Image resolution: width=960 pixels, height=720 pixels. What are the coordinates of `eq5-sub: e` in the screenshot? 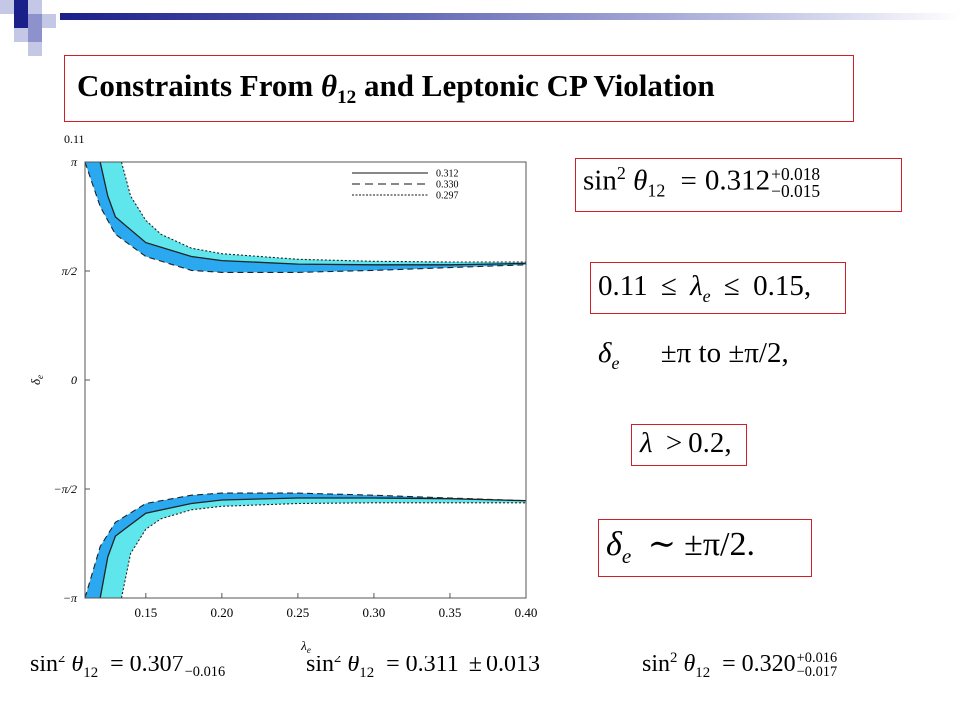 It's located at (626, 555).